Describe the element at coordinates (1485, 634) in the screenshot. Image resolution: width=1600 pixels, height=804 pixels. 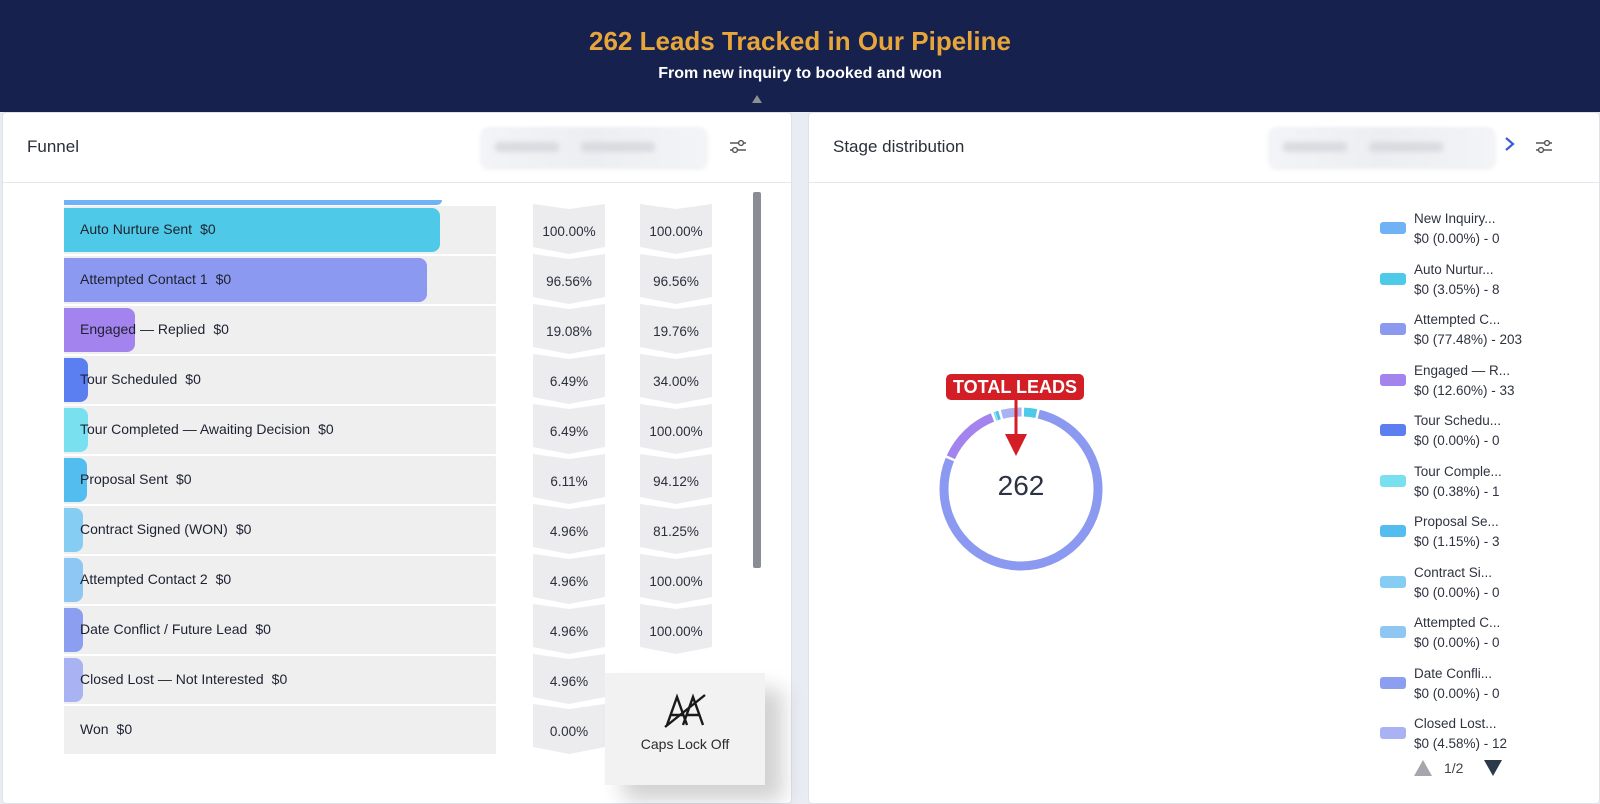
I see `legend-item: Attempted C... $0 (0.00%) - 0` at that location.